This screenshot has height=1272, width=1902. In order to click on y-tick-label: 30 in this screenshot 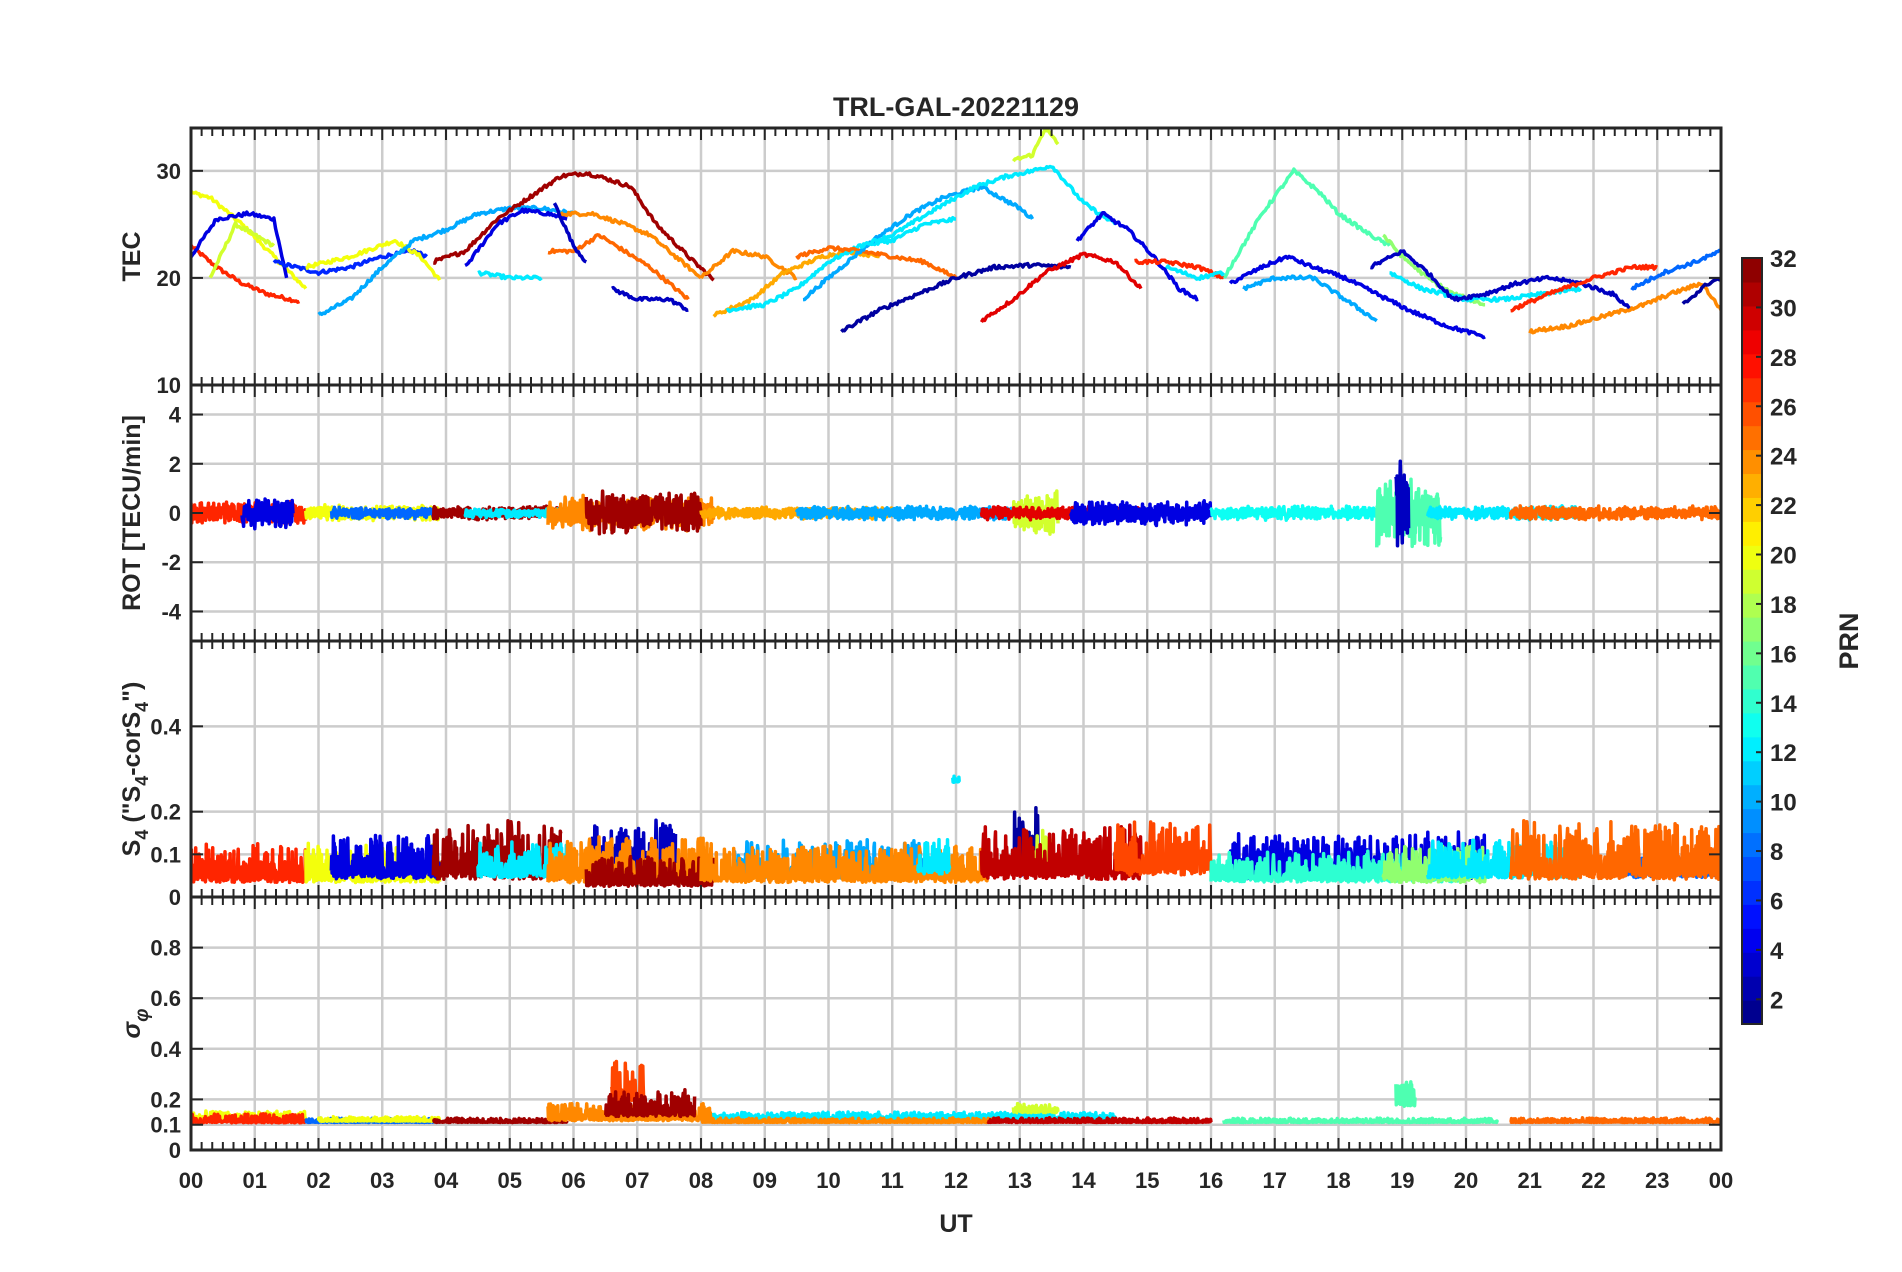, I will do `click(169, 171)`.